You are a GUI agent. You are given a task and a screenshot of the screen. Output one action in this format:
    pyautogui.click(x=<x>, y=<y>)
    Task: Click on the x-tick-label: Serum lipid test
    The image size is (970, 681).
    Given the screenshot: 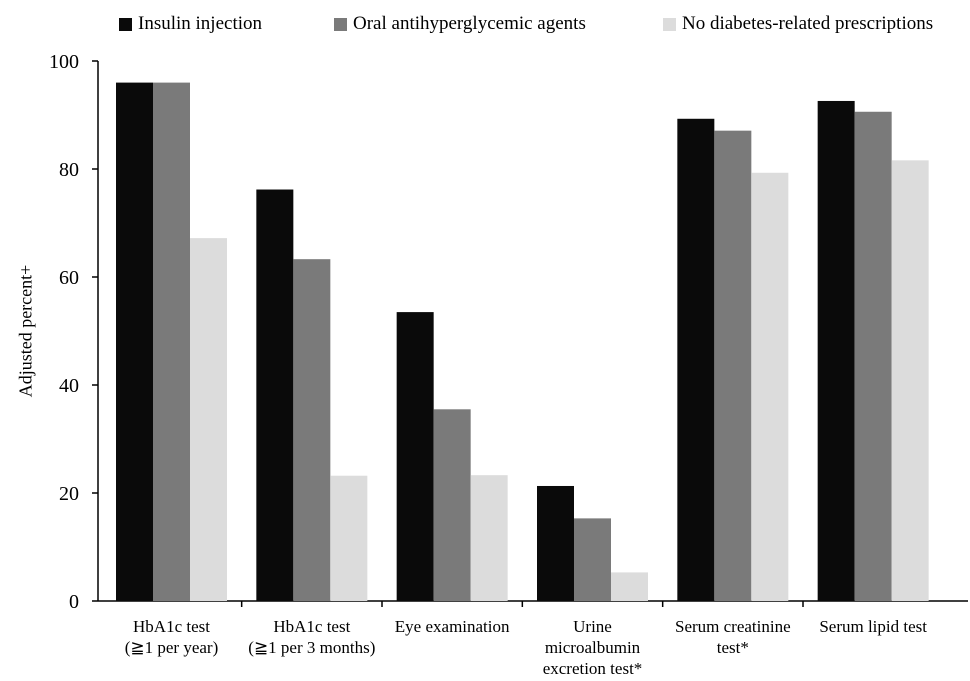 What is the action you would take?
    pyautogui.click(x=873, y=626)
    